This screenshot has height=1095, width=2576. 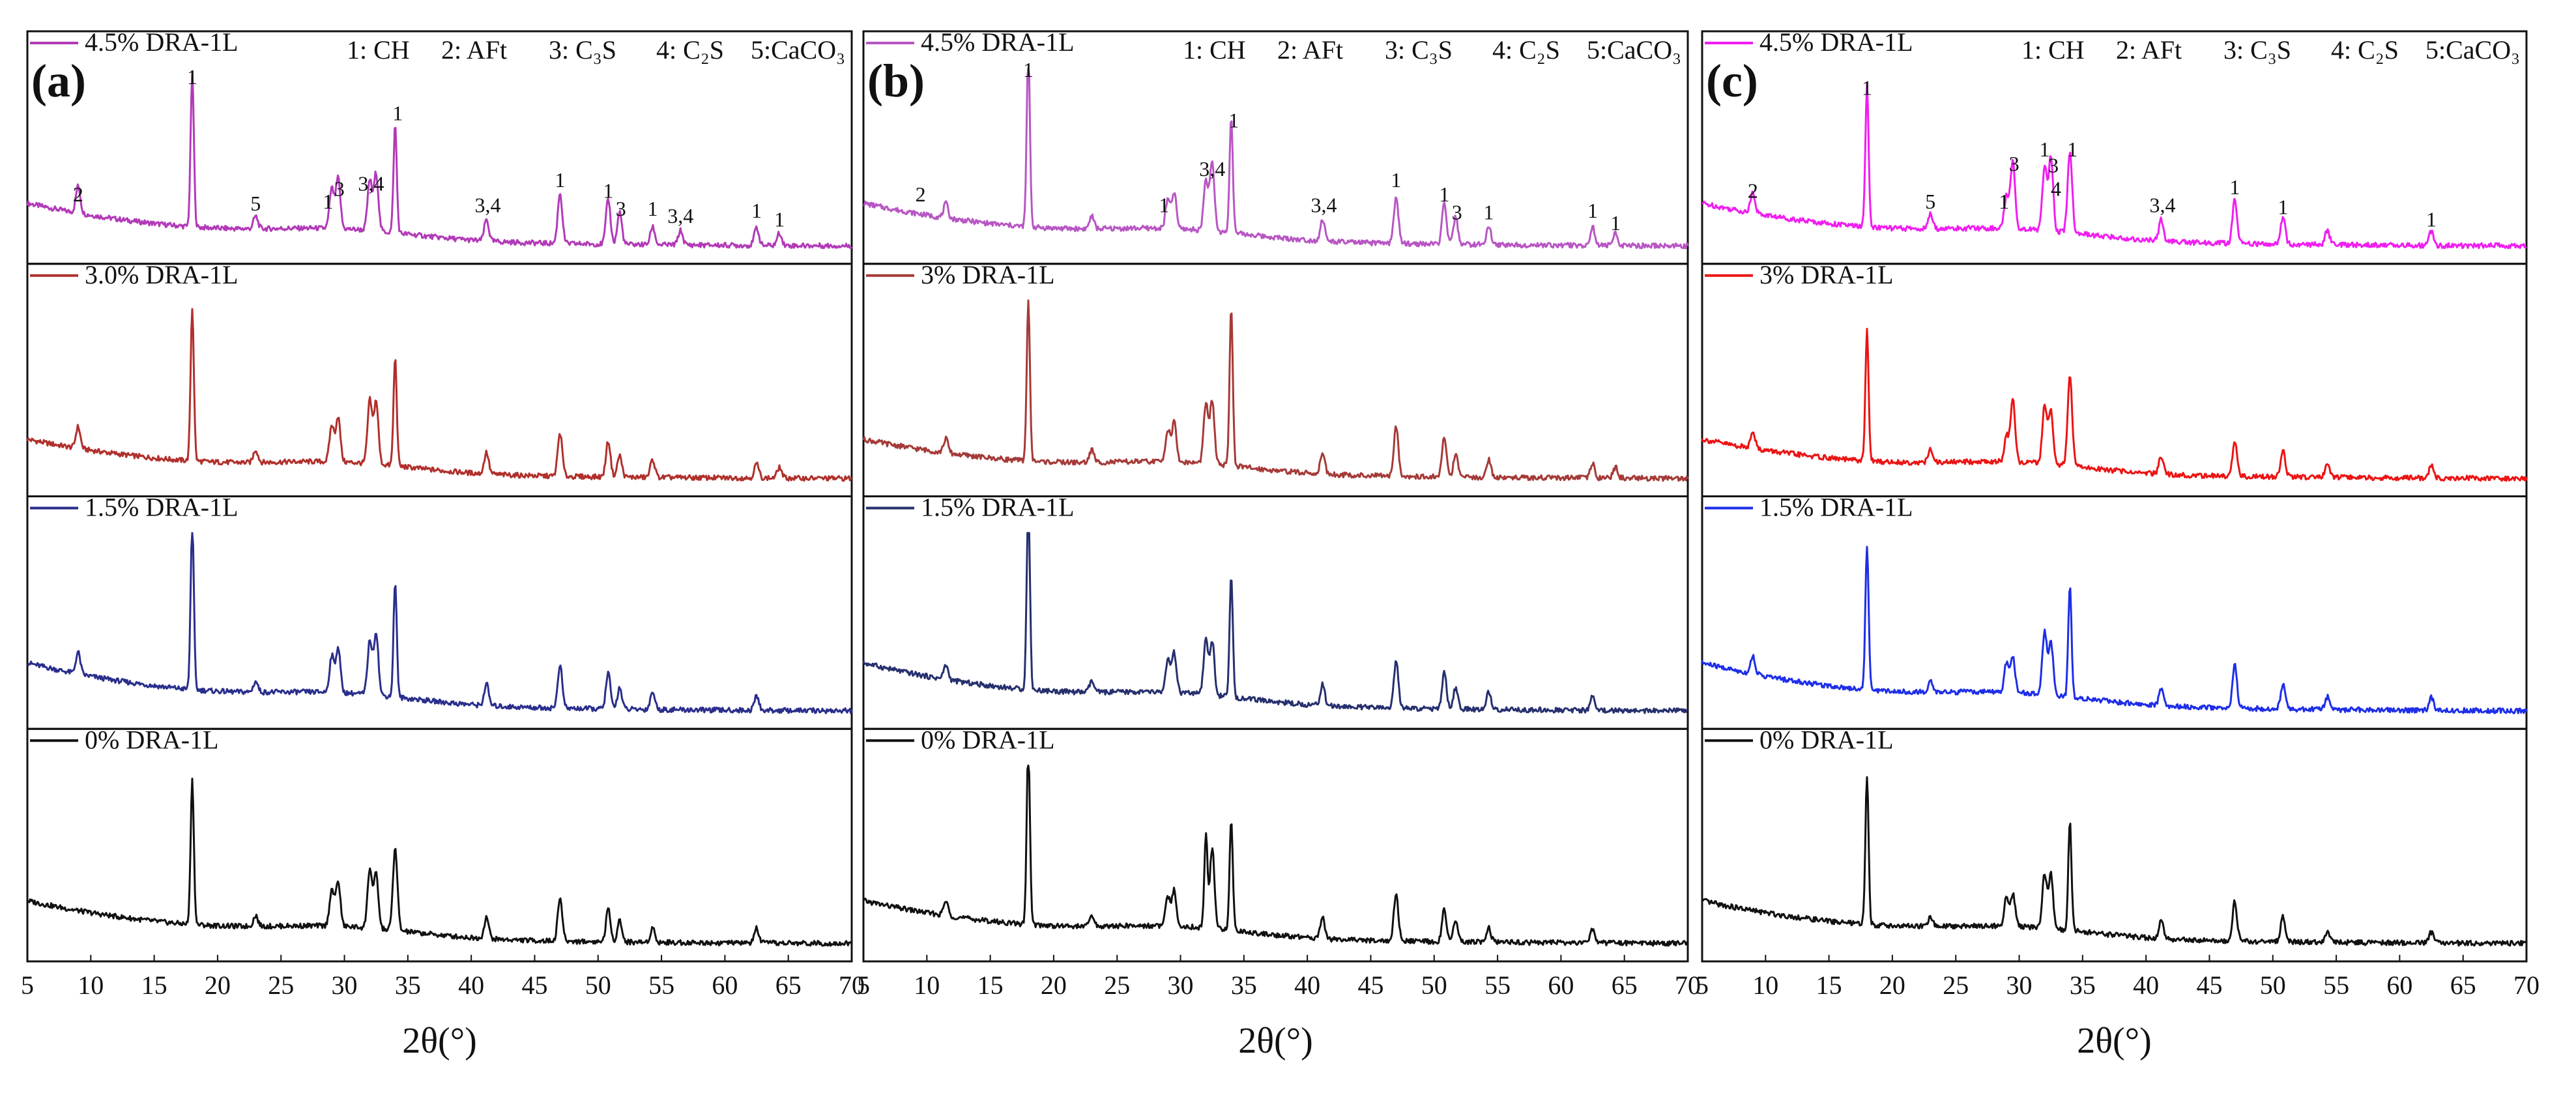 I want to click on phase-key: 5:CaCO₃, so click(x=798, y=50).